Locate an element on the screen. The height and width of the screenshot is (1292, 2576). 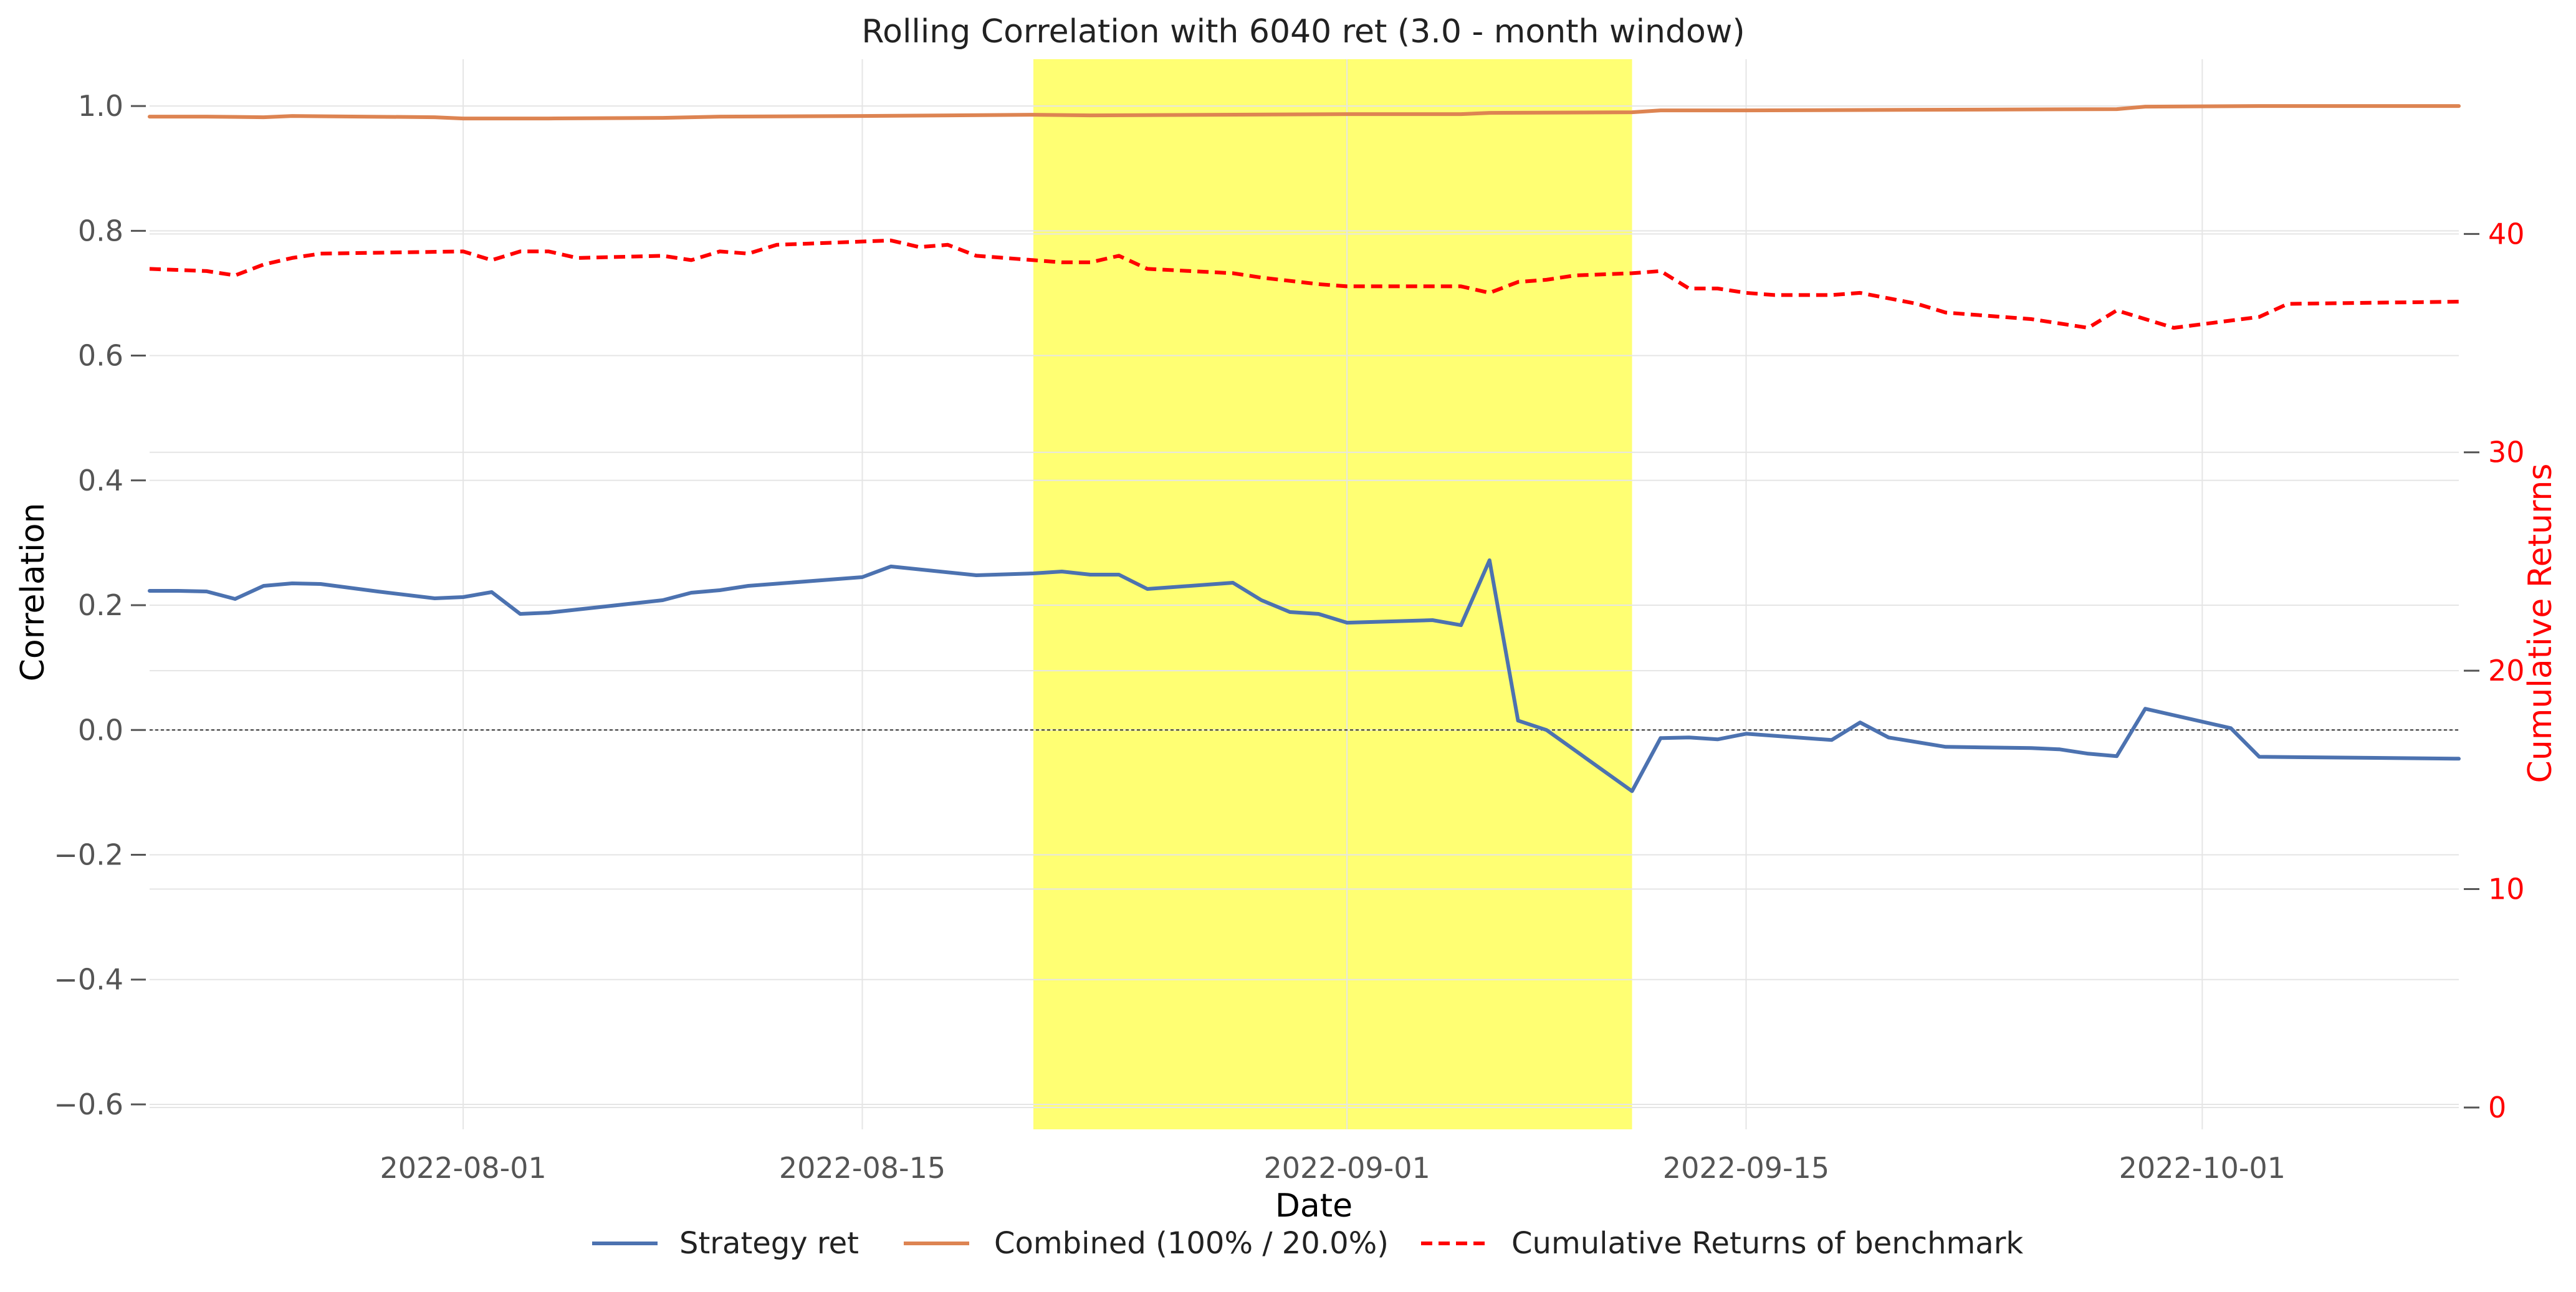
y-axis-title-right: Cumulative Returns is located at coordinates (2540, 623).